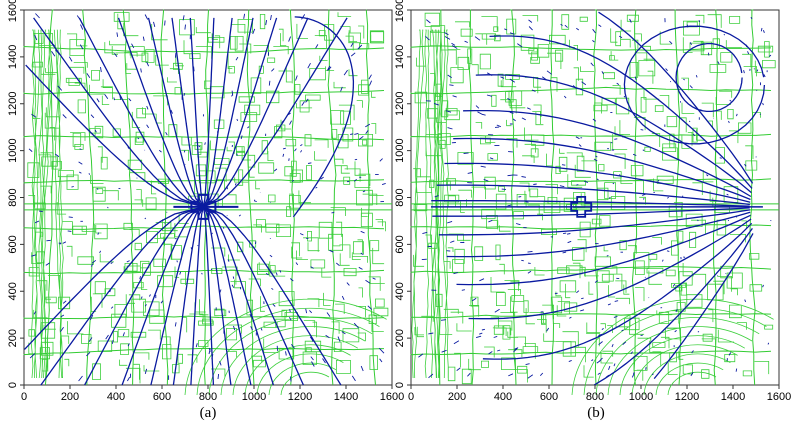  I want to click on panel-b-source-marker, so click(597, 206).